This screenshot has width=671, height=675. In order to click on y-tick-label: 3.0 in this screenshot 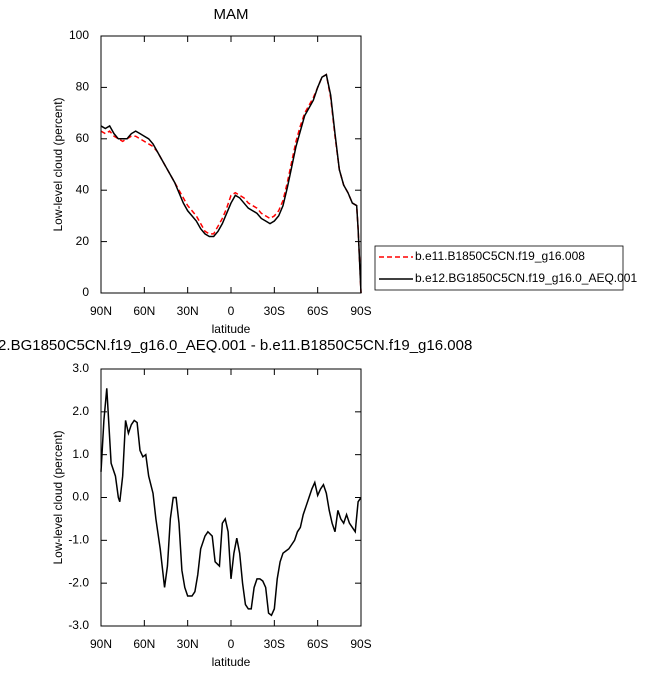, I will do `click(80, 368)`.